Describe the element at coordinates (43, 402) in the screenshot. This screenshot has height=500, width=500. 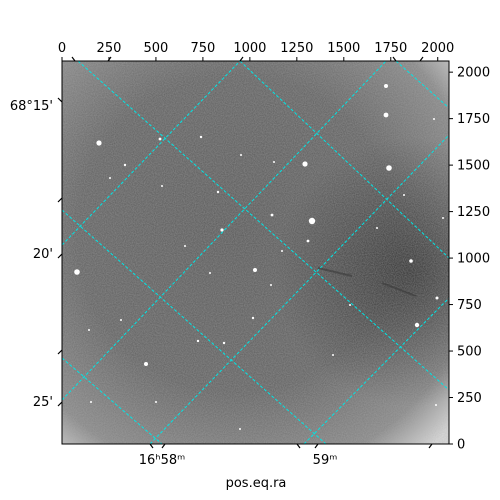
I see `dec-label-25: 25'` at that location.